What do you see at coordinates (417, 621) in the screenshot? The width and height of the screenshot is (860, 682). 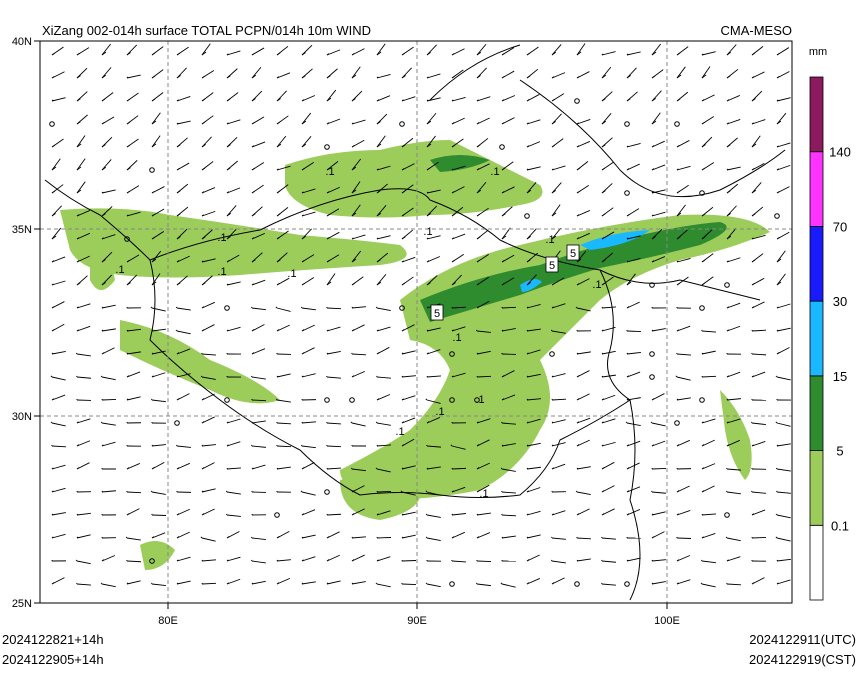 I see `lon-label: 90E` at bounding box center [417, 621].